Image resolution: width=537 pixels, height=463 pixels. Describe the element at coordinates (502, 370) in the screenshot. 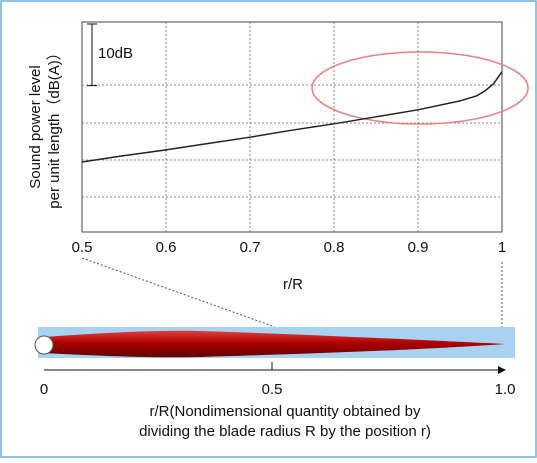

I see `arrow-head` at that location.